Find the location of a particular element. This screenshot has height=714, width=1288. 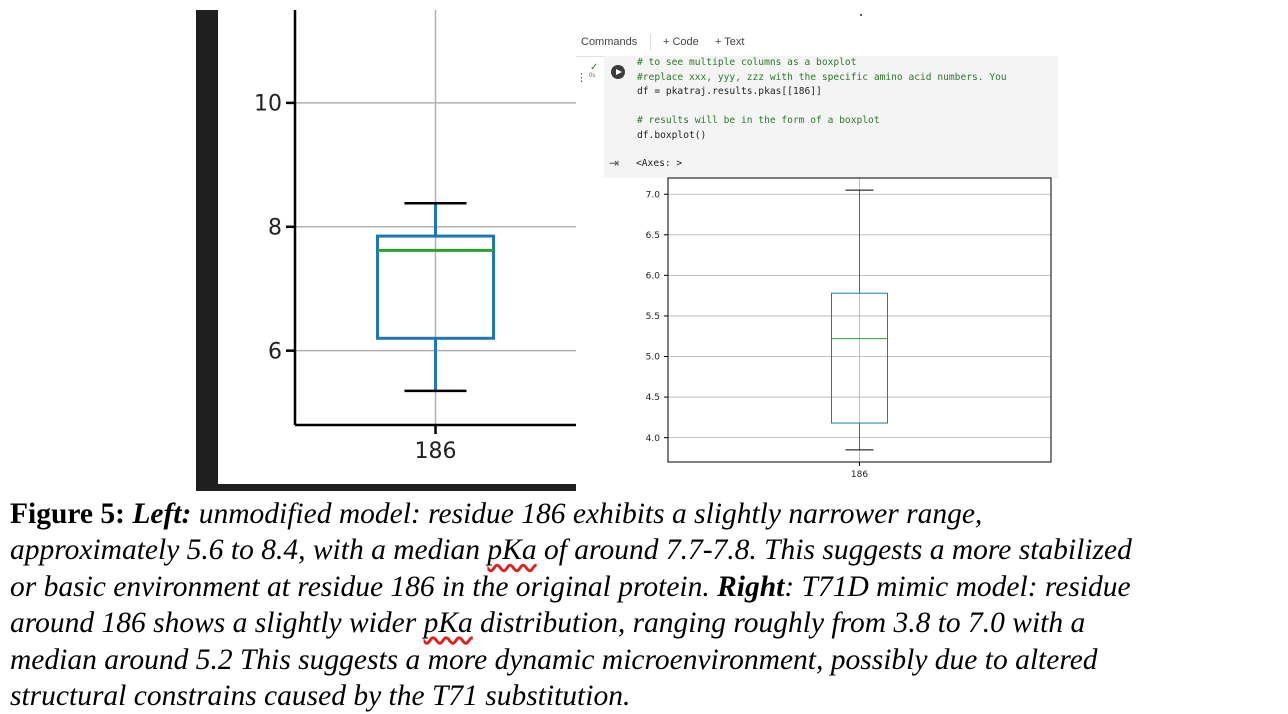

y-tick-label: 6 is located at coordinates (275, 351).